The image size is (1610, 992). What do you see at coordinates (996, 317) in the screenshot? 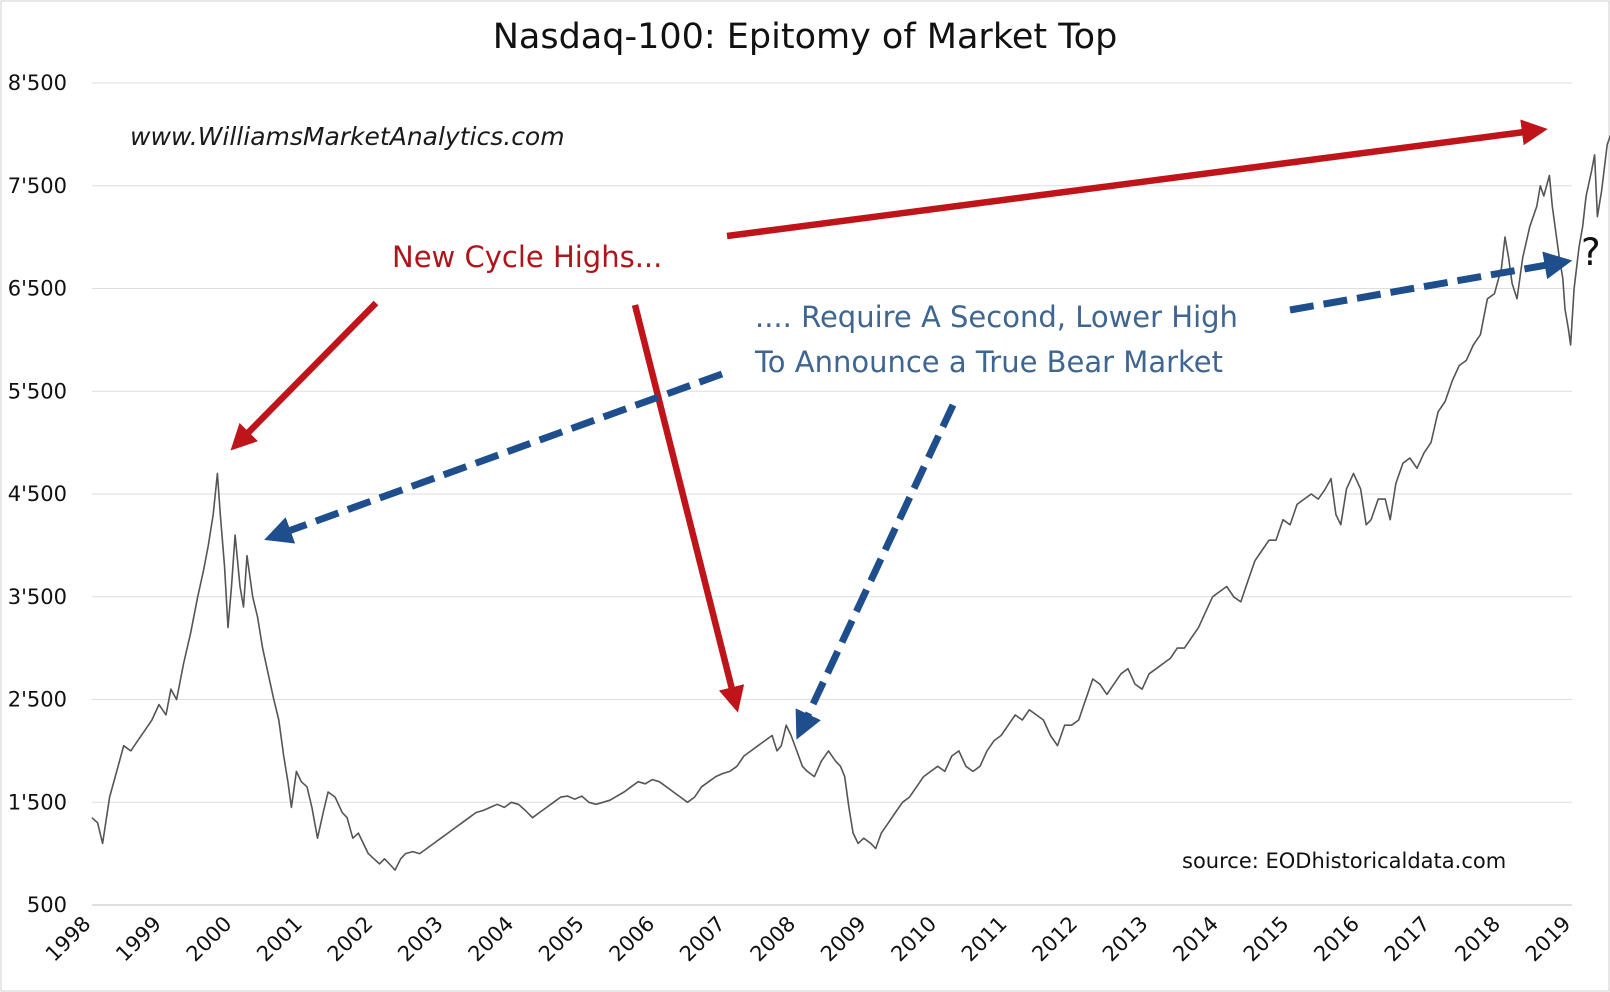
I see `require-second-high-annotation: .... Require A Second, Lower High` at bounding box center [996, 317].